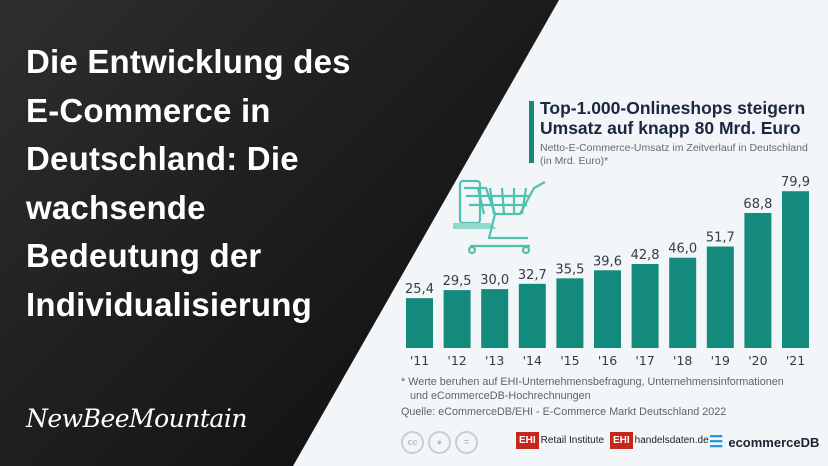 The height and width of the screenshot is (466, 828). What do you see at coordinates (644, 360) in the screenshot?
I see `x-tick-label: '17` at bounding box center [644, 360].